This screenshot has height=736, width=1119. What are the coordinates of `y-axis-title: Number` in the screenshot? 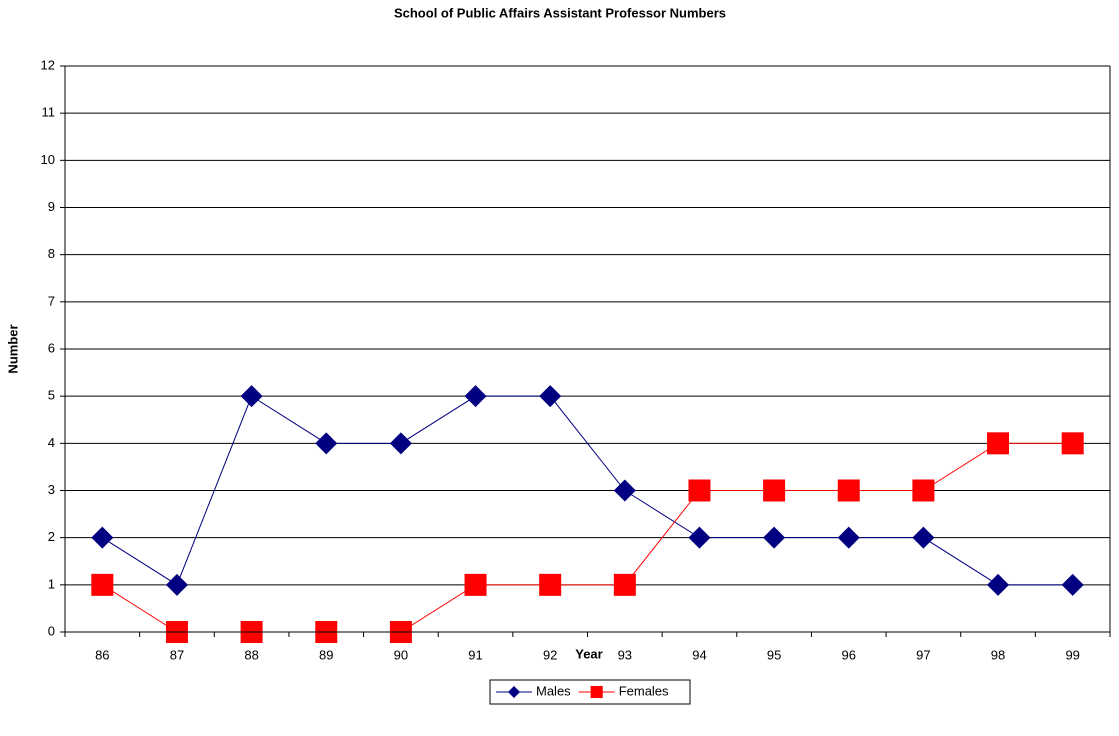 It's located at (12, 348).